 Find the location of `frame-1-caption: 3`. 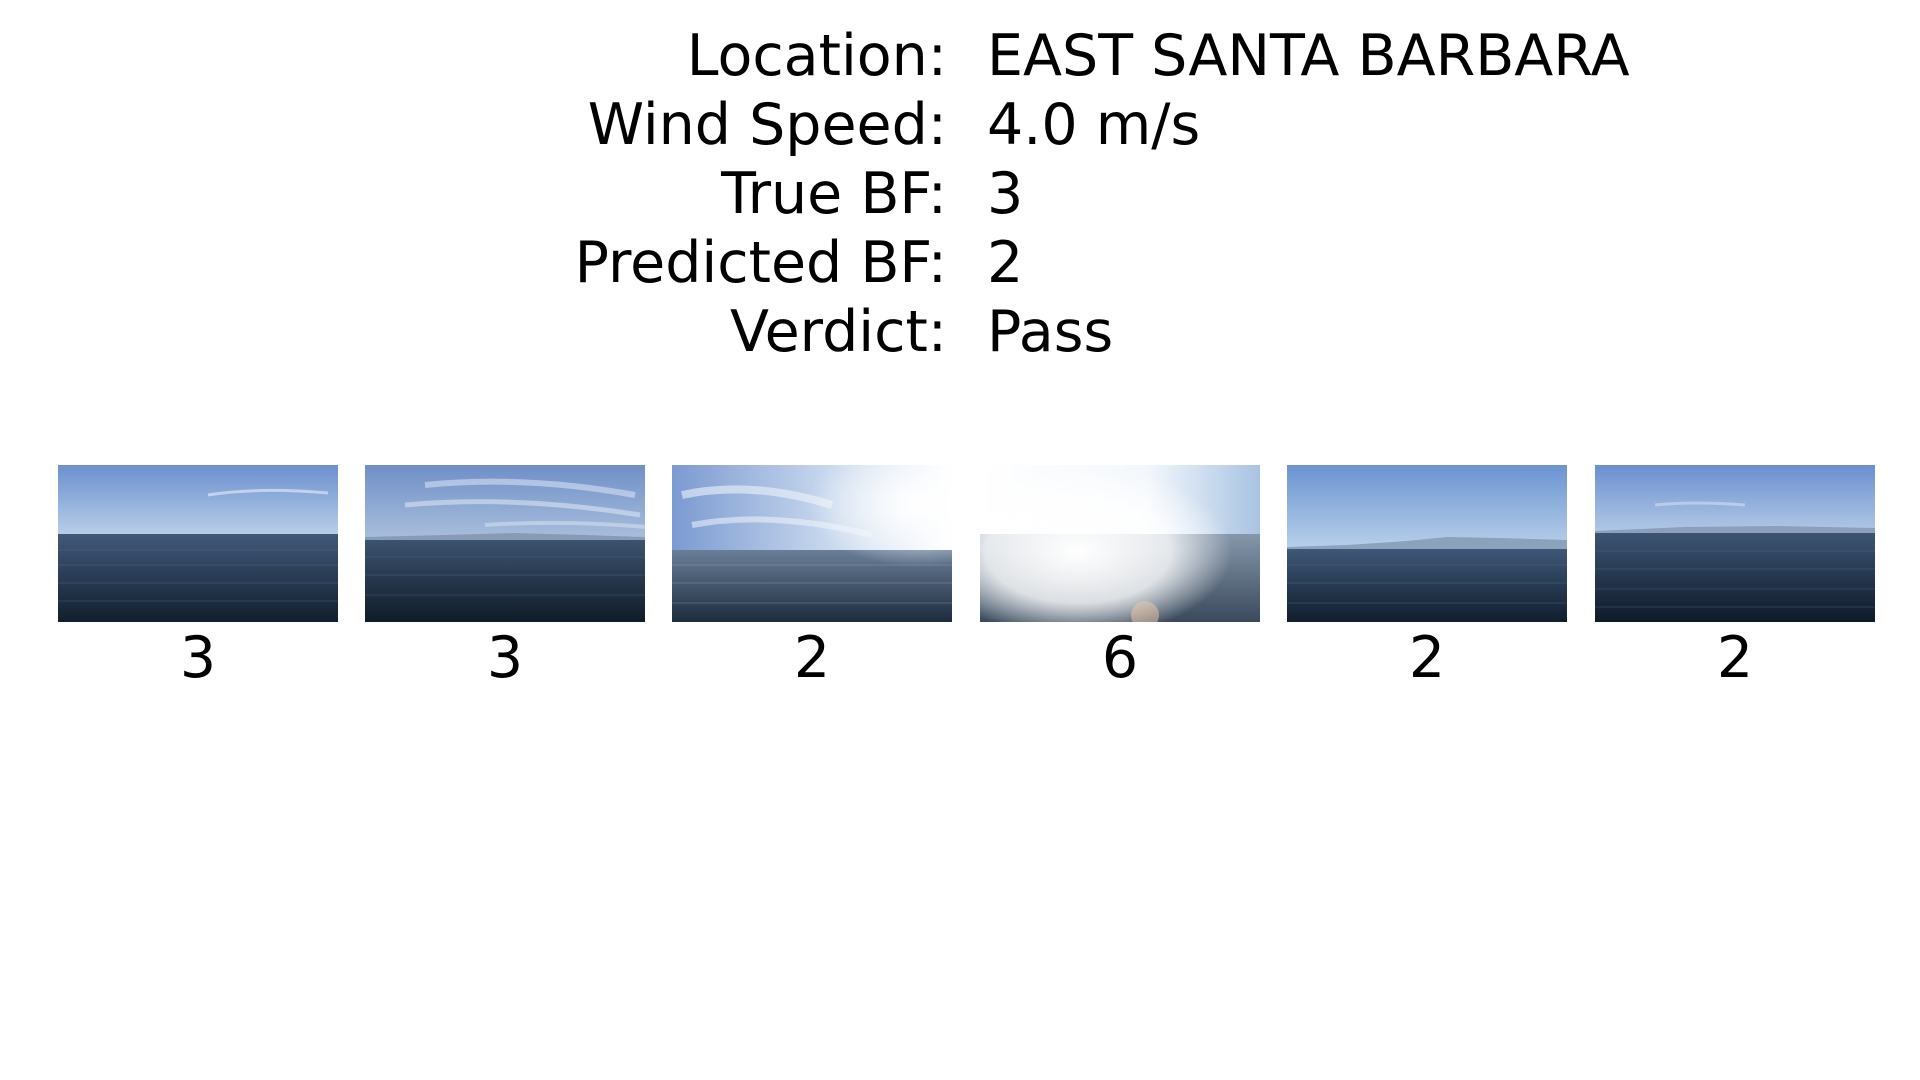

frame-1-caption: 3 is located at coordinates (198, 658).